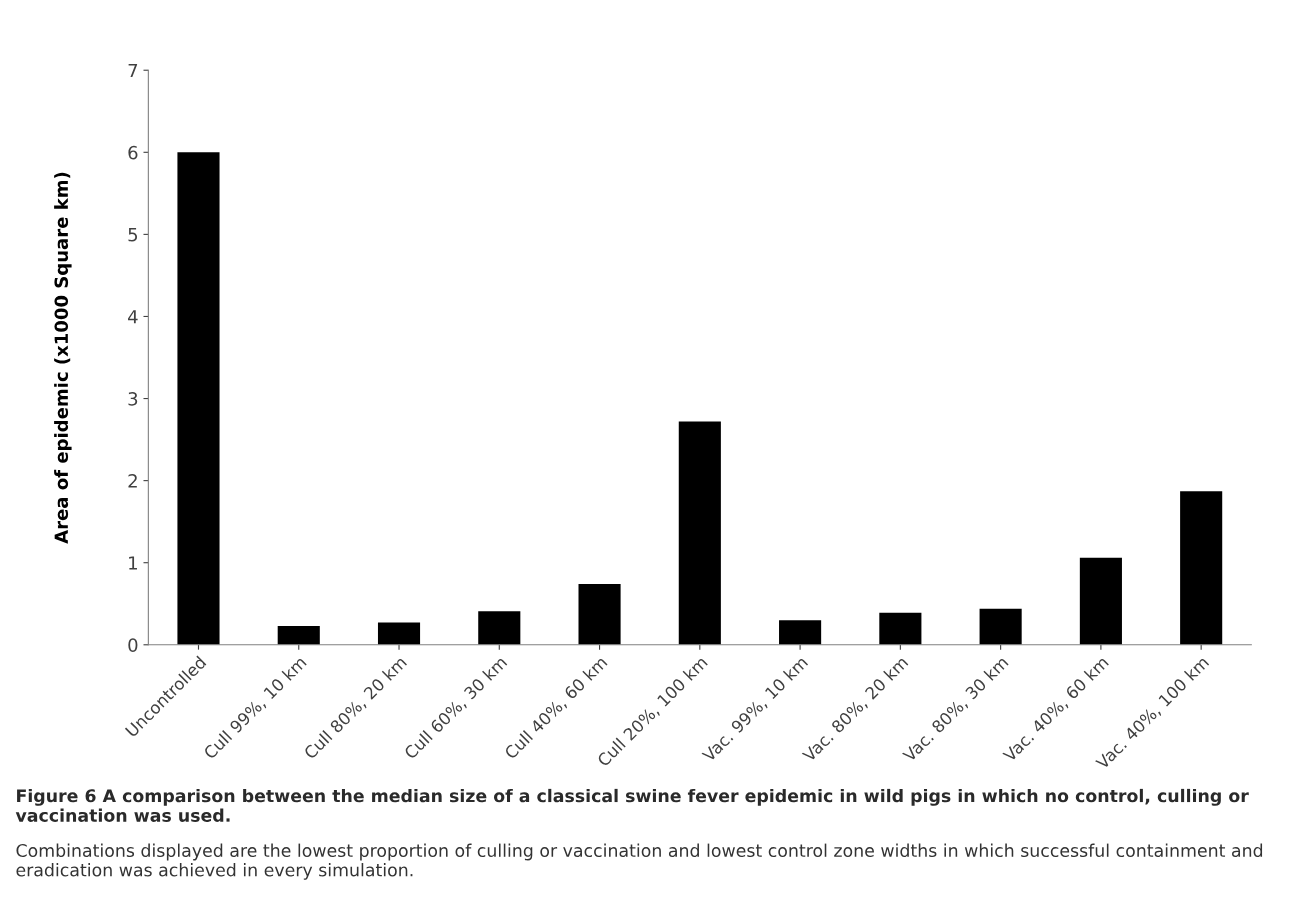 The height and width of the screenshot is (912, 1290). Describe the element at coordinates (132, 481) in the screenshot. I see `y-tick-label: 2` at that location.